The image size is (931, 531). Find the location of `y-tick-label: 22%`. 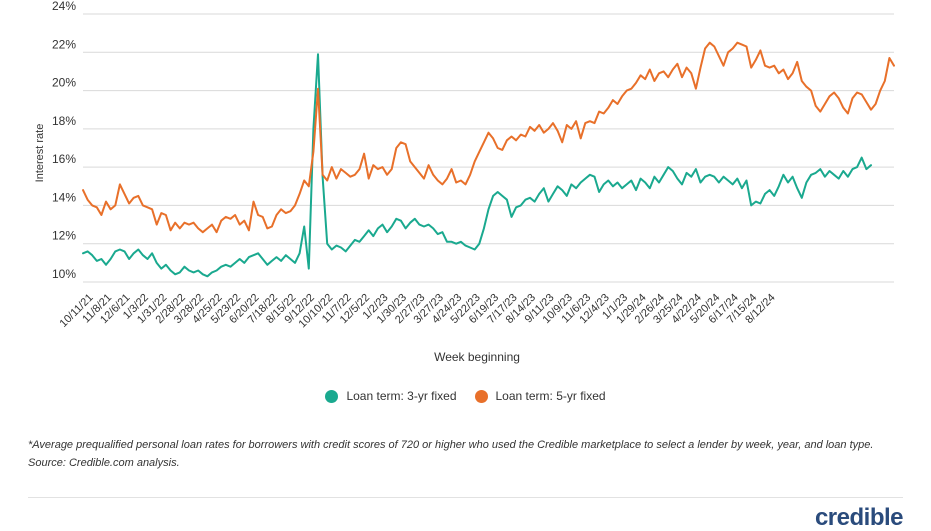

y-tick-label: 22% is located at coordinates (64, 44).